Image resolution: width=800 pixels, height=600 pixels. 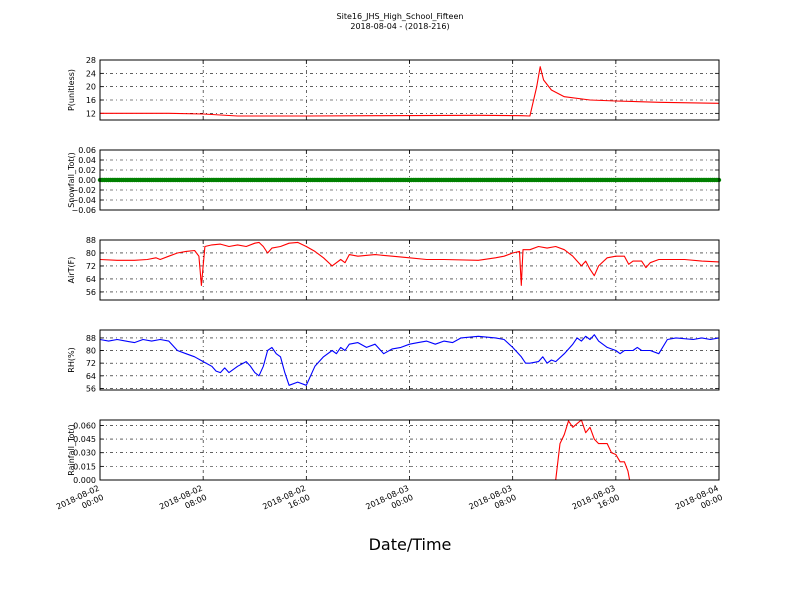 What do you see at coordinates (699, 502) in the screenshot?
I see `x-tick-label: 2018-08-0400:00` at bounding box center [699, 502].